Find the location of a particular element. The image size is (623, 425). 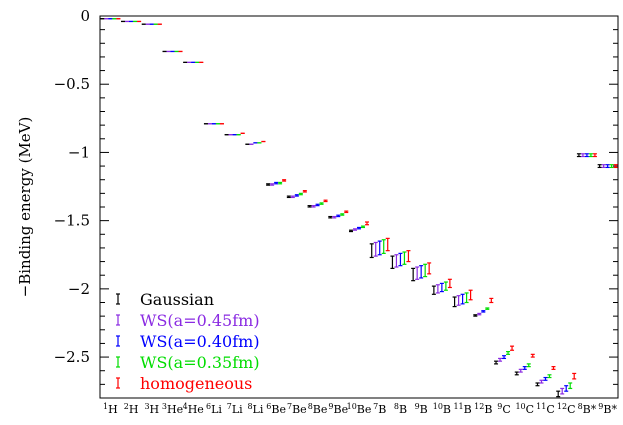

x-category-label: 8B is located at coordinates (400, 409).